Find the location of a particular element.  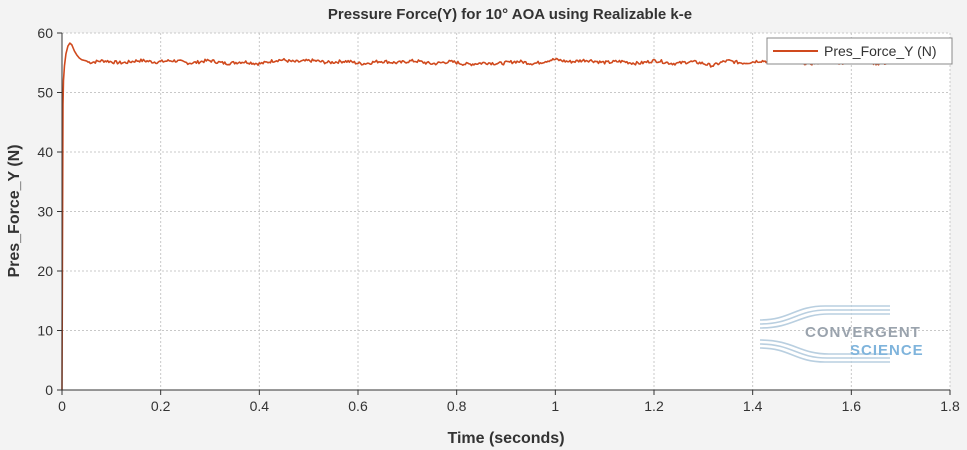

legend: Pres_Force_Y (N) is located at coordinates (859, 51).